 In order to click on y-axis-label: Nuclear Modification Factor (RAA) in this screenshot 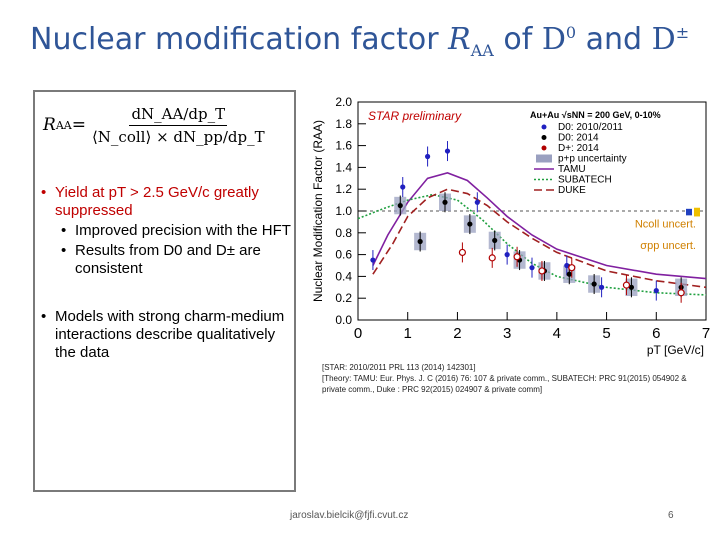, I will do `click(318, 211)`.